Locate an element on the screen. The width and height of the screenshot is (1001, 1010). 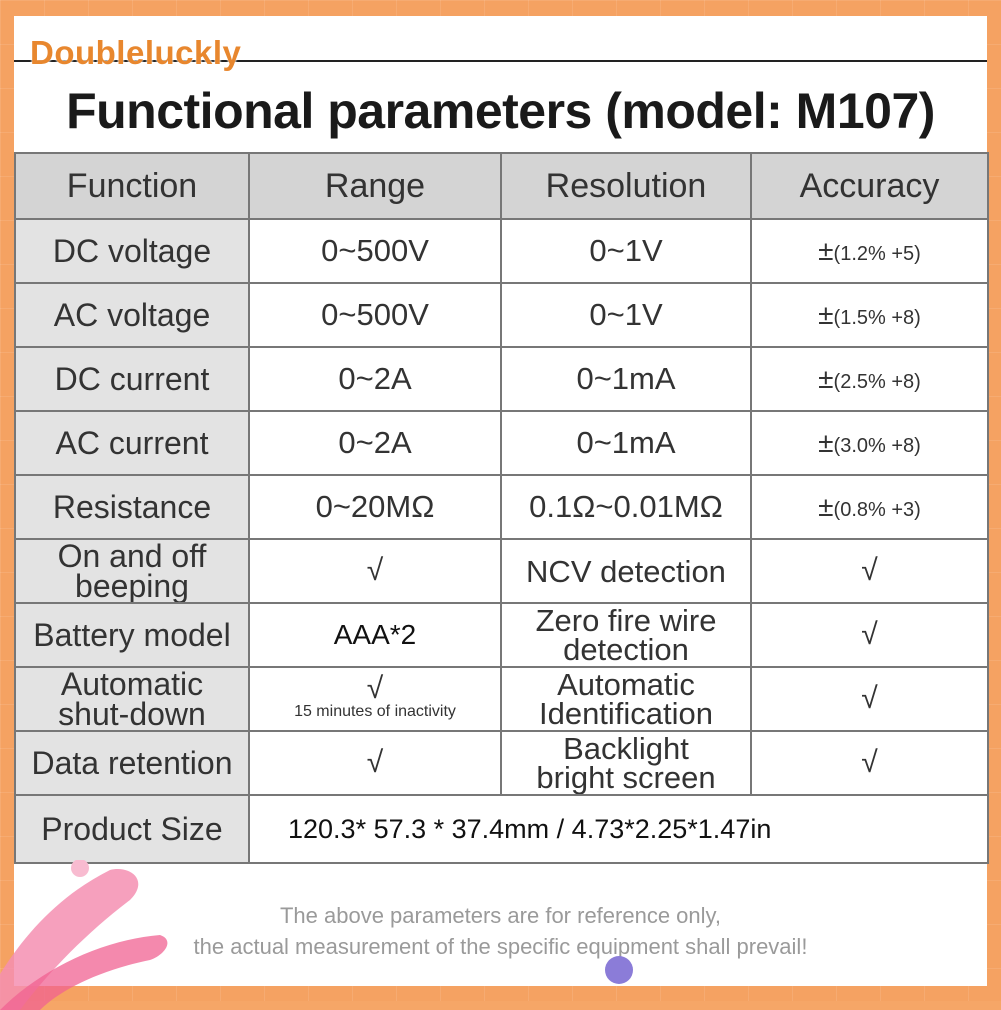
accuracy-value: (3.0% +8) is located at coordinates (877, 446).